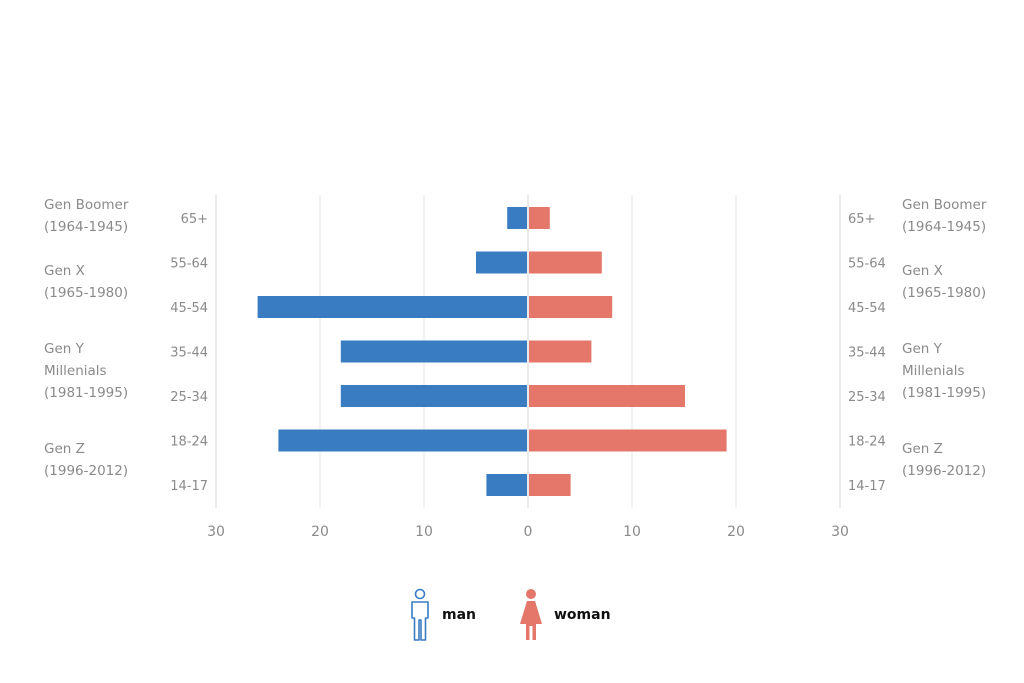  Describe the element at coordinates (582, 615) in the screenshot. I see `legend-label-woman: woman` at that location.